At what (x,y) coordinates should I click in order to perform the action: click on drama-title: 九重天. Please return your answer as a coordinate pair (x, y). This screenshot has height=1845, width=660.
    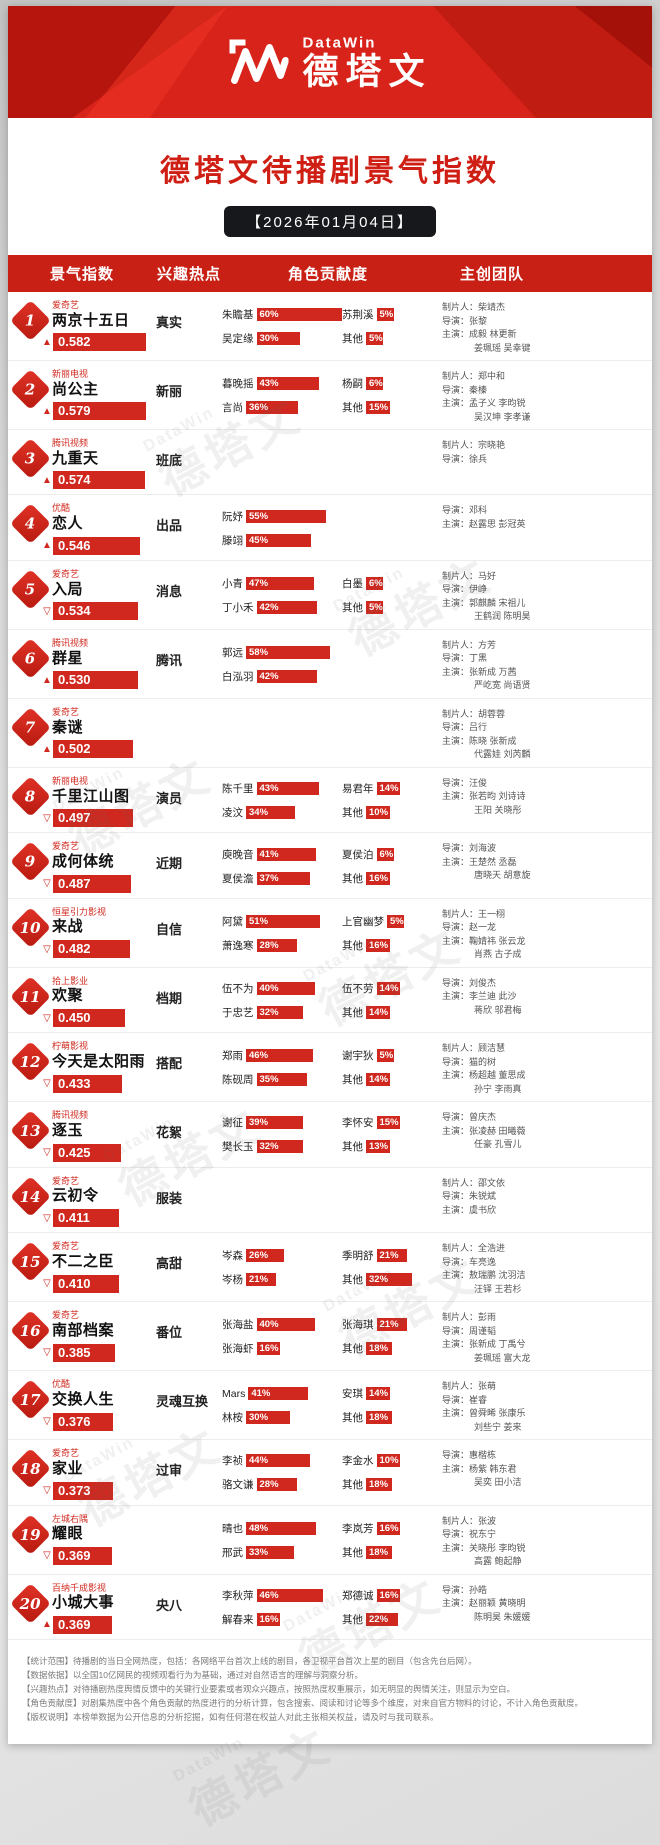
    Looking at the image, I should click on (75, 458).